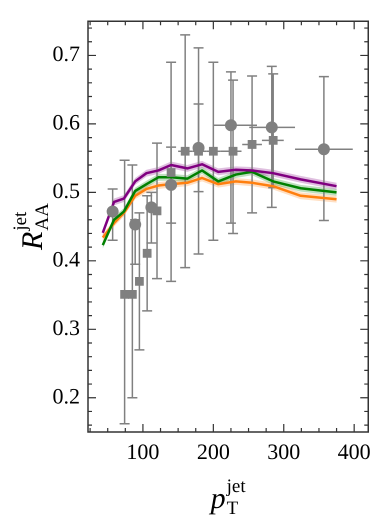  What do you see at coordinates (31, 226) in the screenshot?
I see `y-axis-title: RAAjet` at bounding box center [31, 226].